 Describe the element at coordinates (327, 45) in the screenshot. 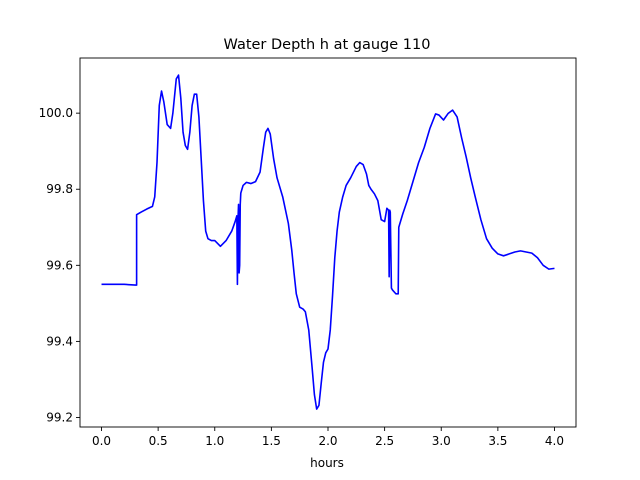

I see `chart-title: Water Depth h at gauge 110` at that location.